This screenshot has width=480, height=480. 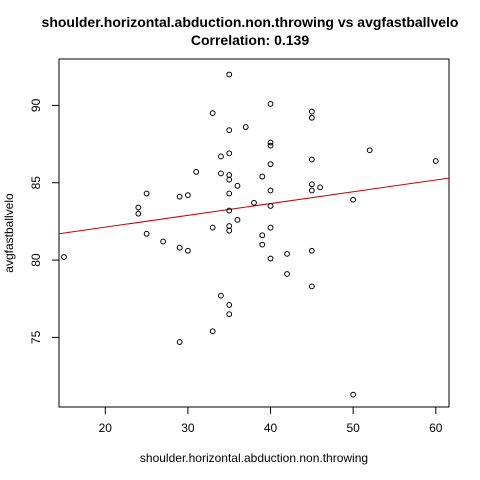 What do you see at coordinates (188, 428) in the screenshot?
I see `x-tick-label: 30` at bounding box center [188, 428].